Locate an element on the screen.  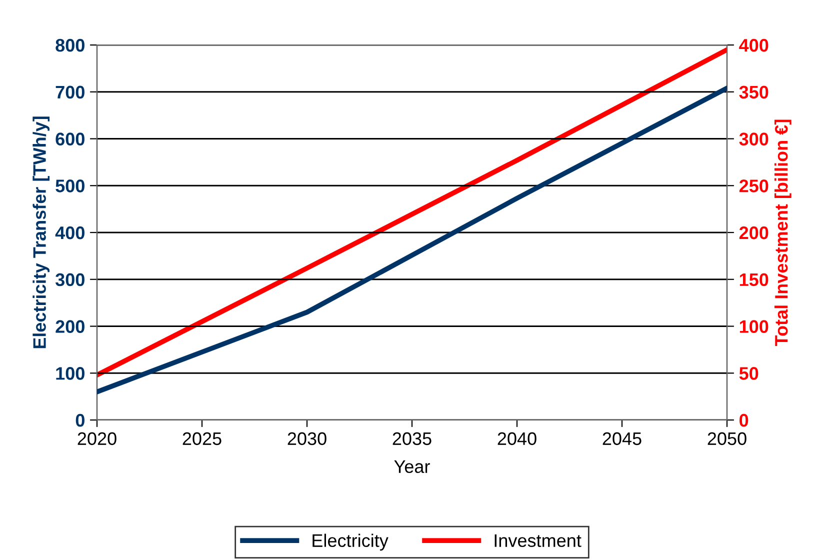
y2-tick-label: 250 is located at coordinates (753, 186).